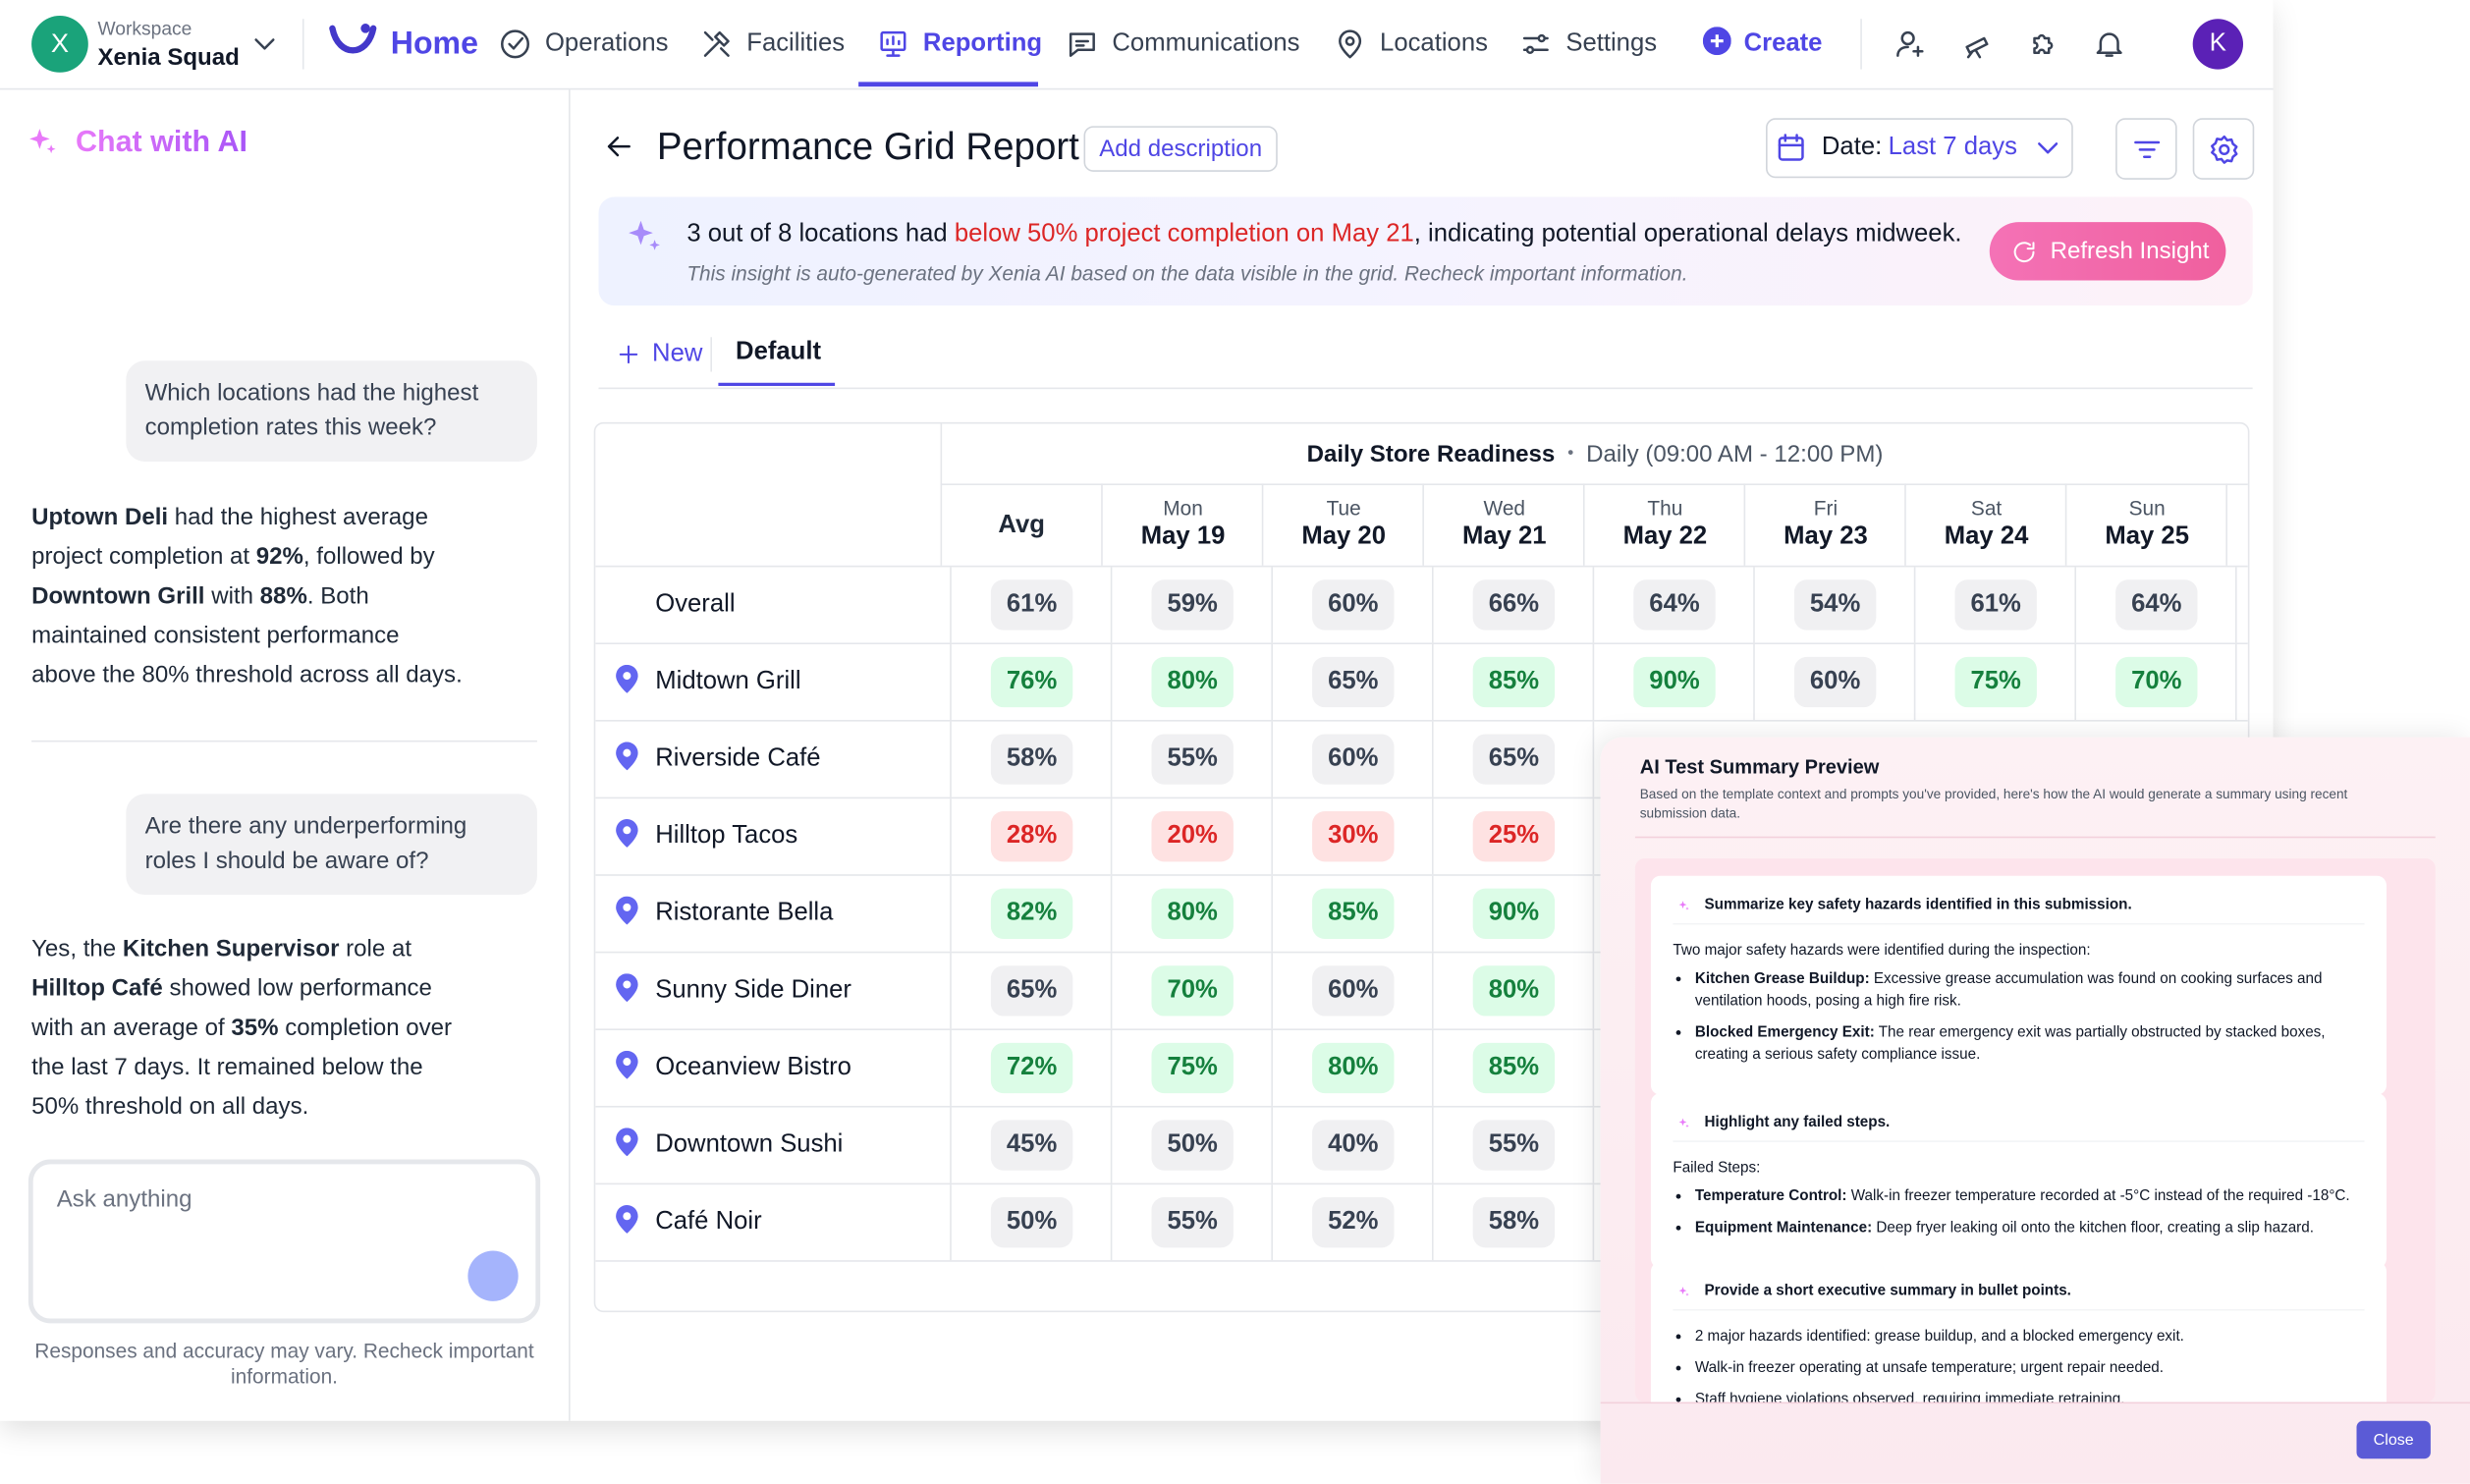 The width and height of the screenshot is (2470, 1484). I want to click on nav-item: Reporting, so click(959, 44).